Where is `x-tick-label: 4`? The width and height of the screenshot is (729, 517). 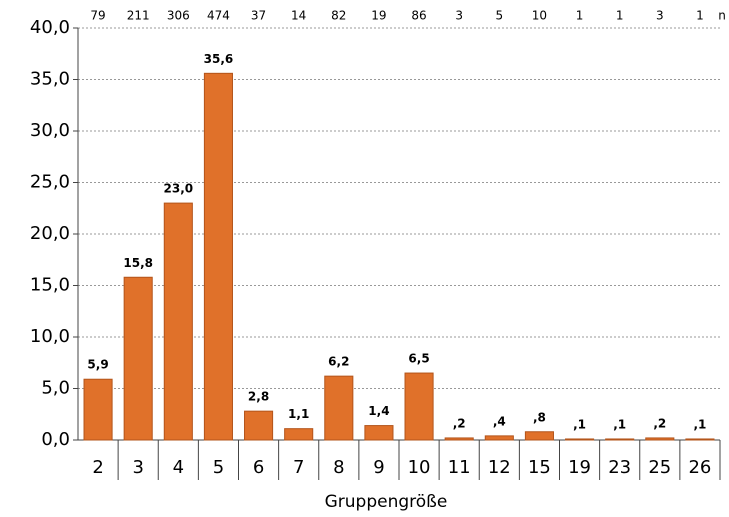
x-tick-label: 4 is located at coordinates (178, 467).